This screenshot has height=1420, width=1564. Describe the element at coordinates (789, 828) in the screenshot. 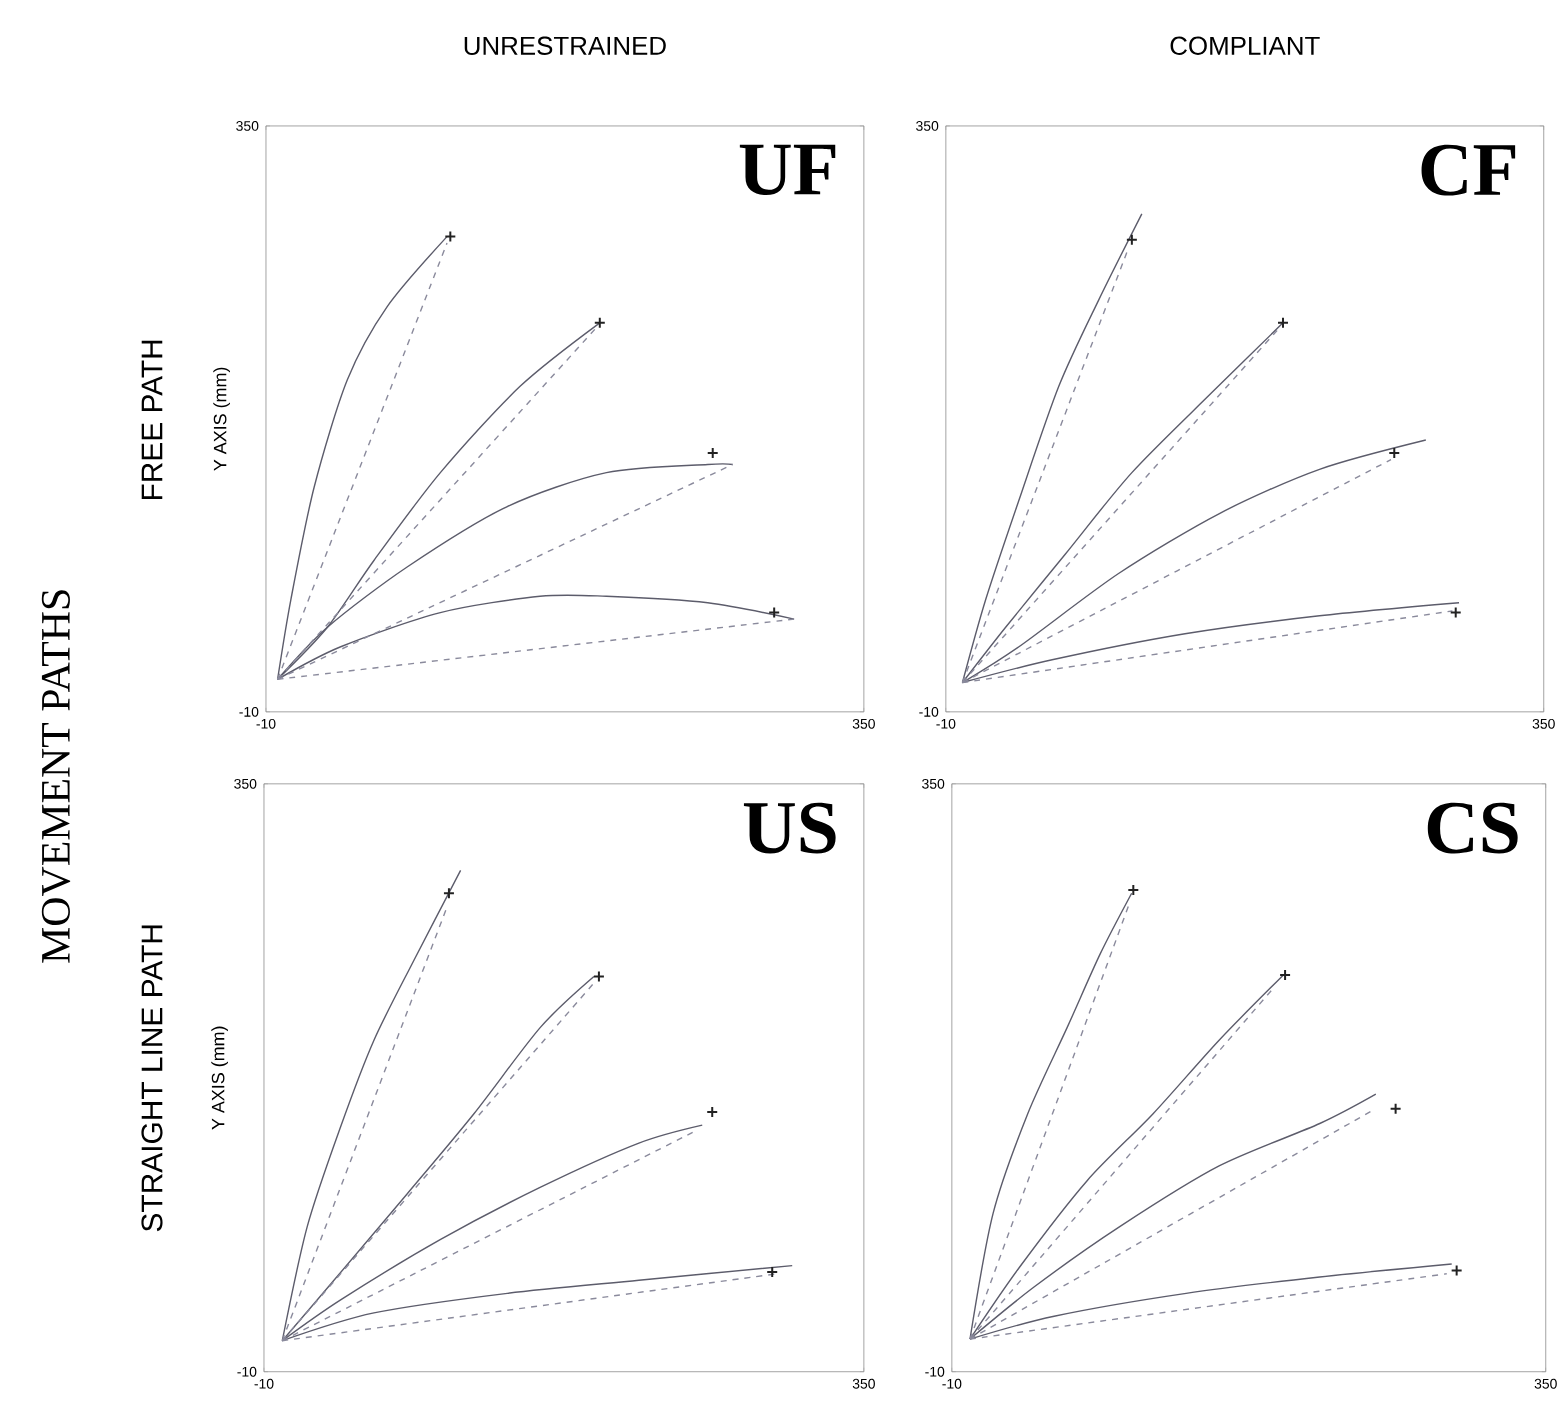

I see `annotation: US` at that location.